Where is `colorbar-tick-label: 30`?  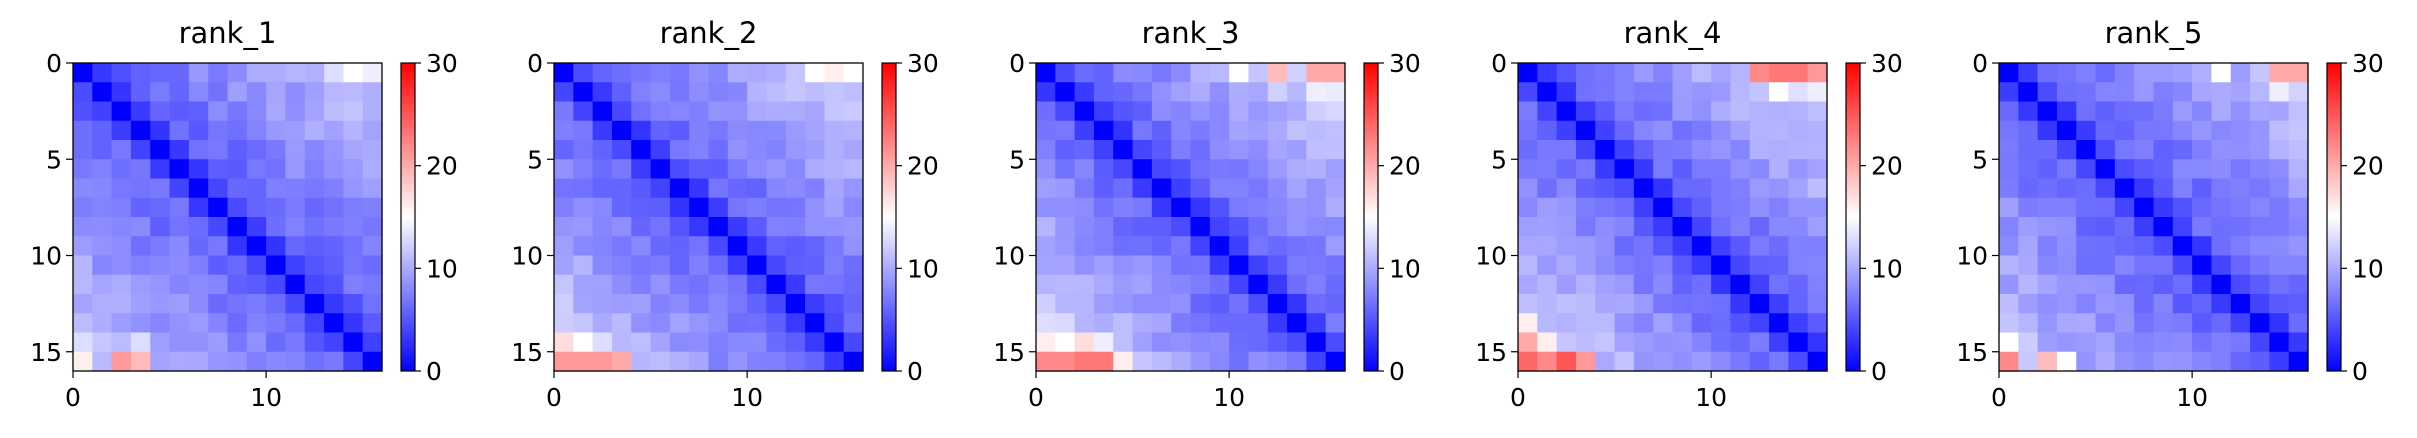
colorbar-tick-label: 30 is located at coordinates (923, 63).